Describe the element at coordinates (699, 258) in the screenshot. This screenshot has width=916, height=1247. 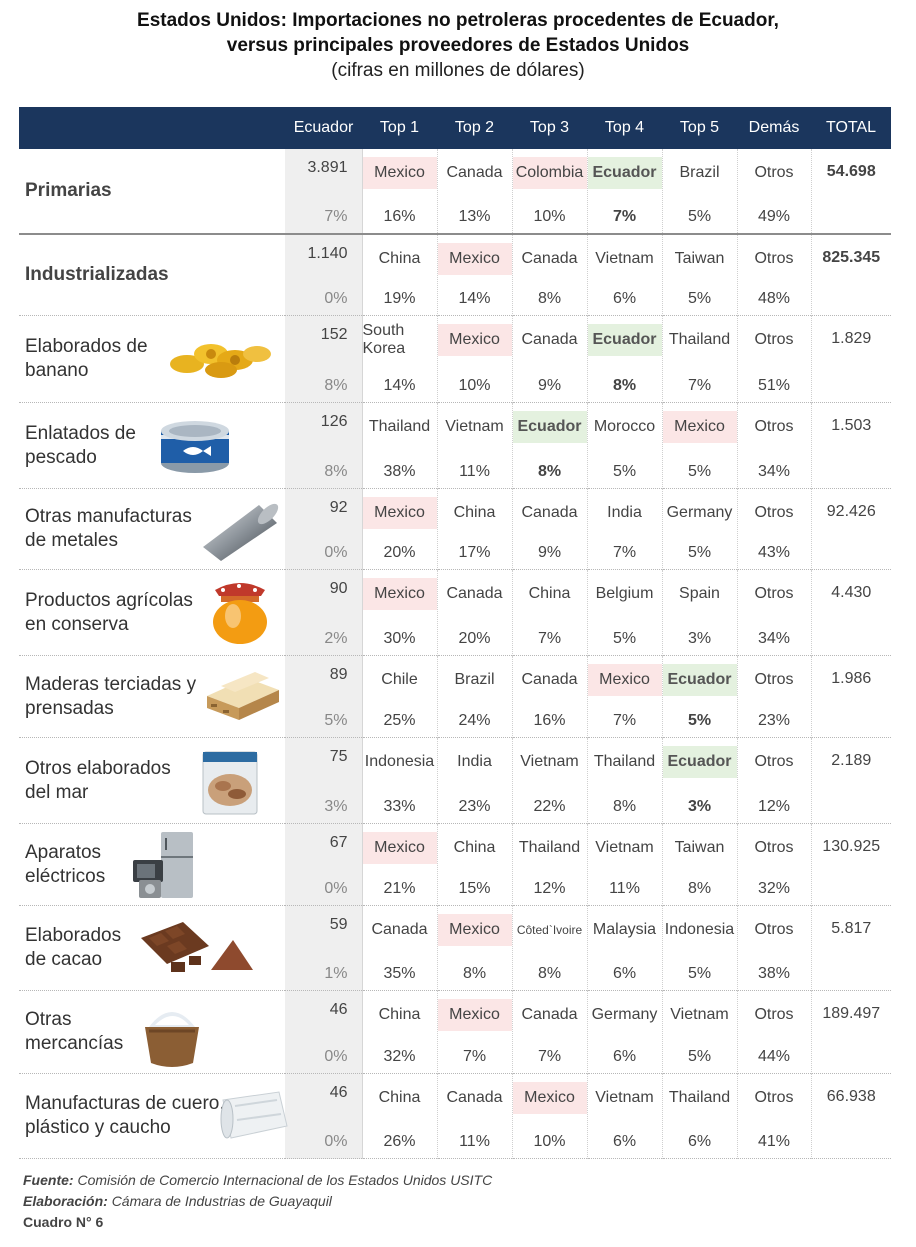
I see `country-name: Taiwan` at that location.